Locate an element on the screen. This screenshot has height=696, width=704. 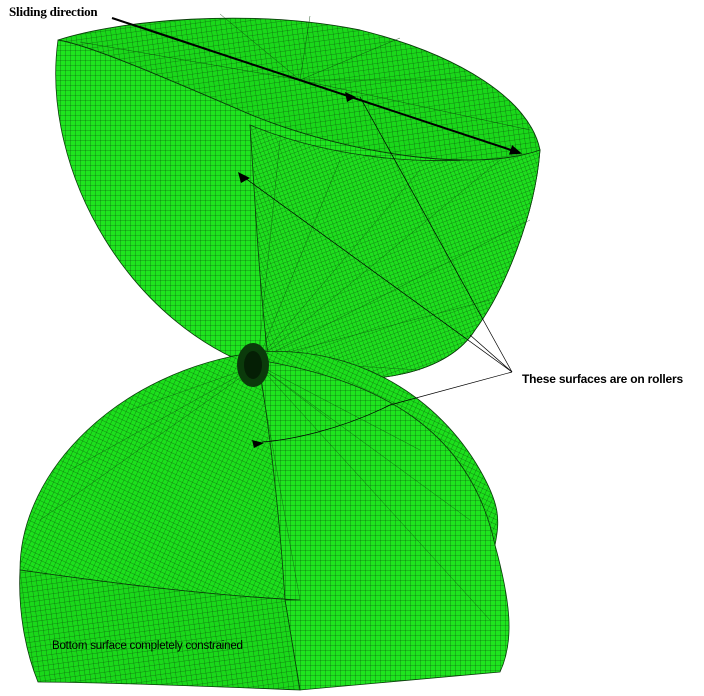
lower-hemisphere-bottom-face is located at coordinates (160, 630).